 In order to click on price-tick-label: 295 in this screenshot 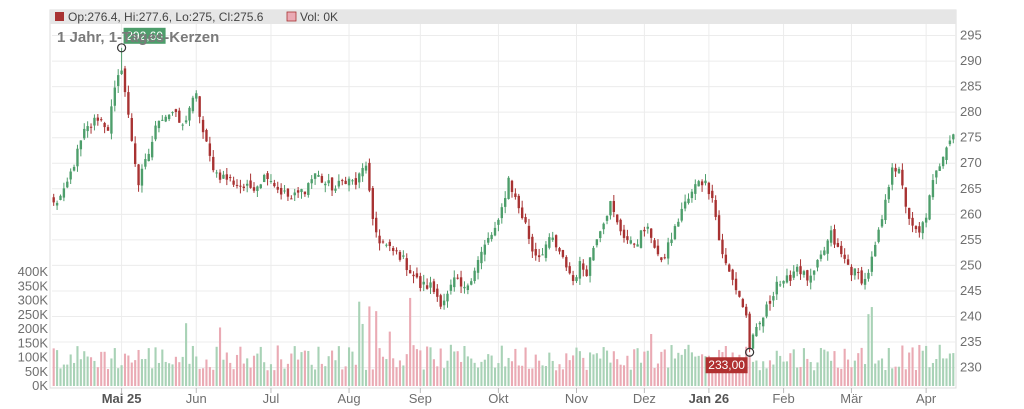, I will do `click(971, 35)`.